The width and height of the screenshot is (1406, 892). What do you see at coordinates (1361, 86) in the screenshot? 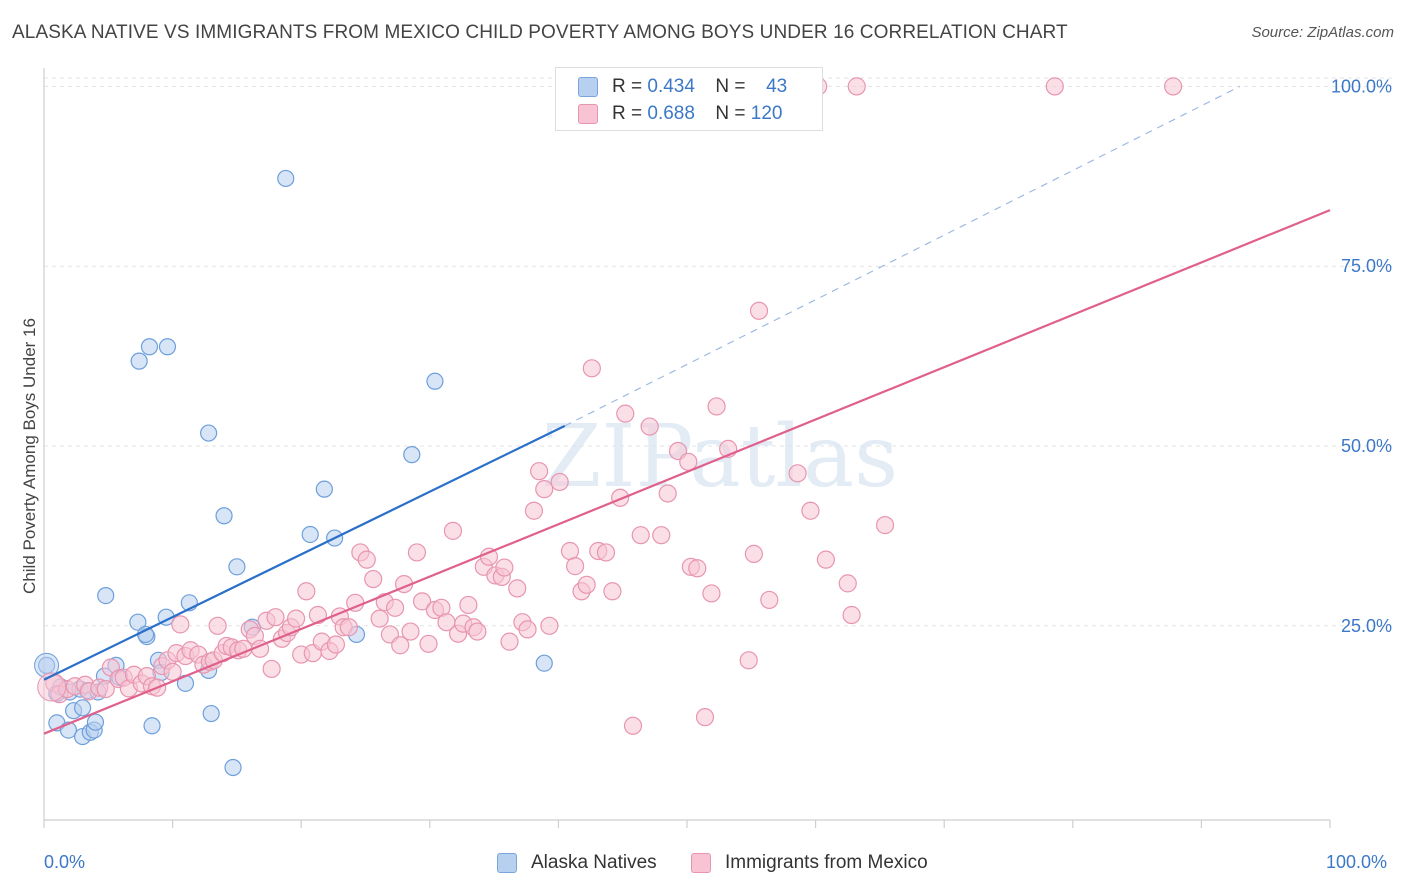
I see `y-tick-label: 100.0%` at bounding box center [1361, 86].